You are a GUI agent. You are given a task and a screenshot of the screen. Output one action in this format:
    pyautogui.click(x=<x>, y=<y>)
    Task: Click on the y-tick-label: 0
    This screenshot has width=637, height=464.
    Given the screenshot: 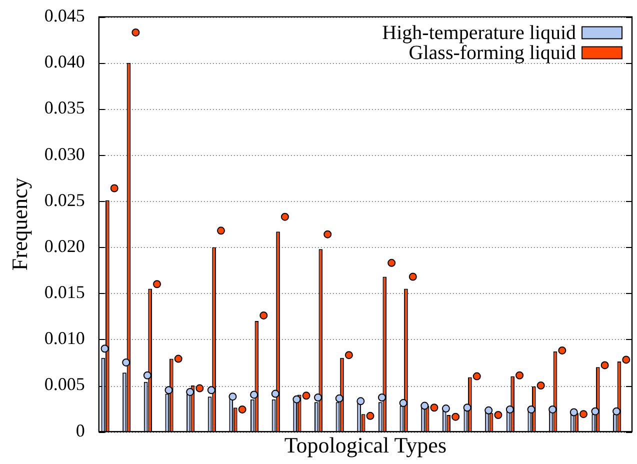 What is the action you would take?
    pyautogui.click(x=80, y=430)
    